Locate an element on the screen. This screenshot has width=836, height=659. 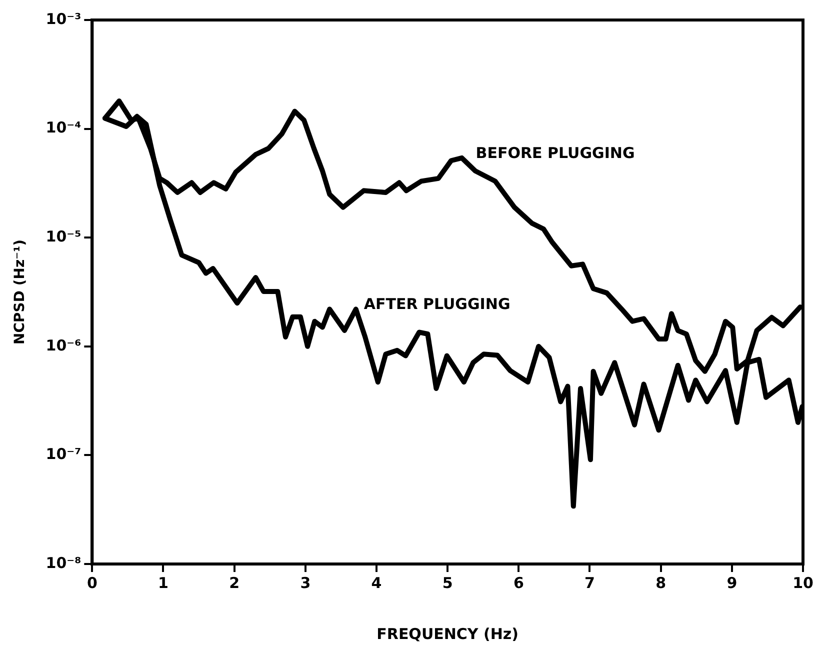
x-tick-label: 7 is located at coordinates (589, 583).